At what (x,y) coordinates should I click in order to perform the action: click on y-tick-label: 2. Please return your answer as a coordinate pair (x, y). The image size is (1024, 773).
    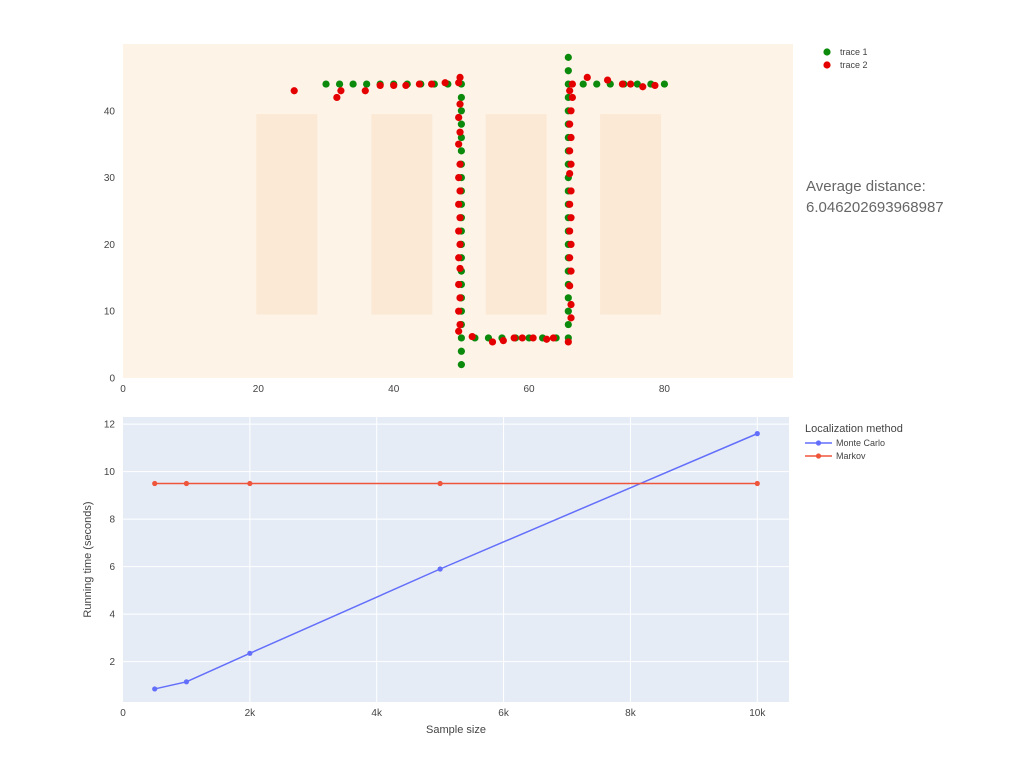
    Looking at the image, I should click on (112, 662).